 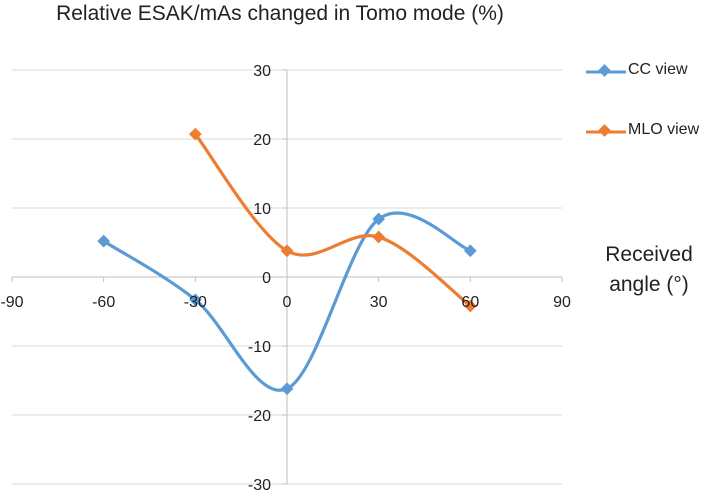 I want to click on y-tick-label: 10, so click(x=262, y=209).